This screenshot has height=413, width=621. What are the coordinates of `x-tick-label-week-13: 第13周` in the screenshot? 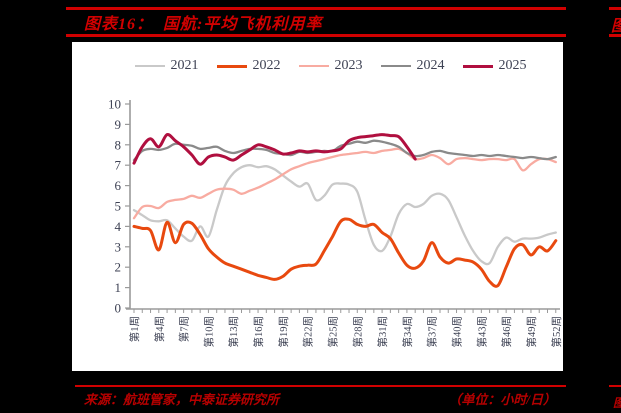 It's located at (233, 332).